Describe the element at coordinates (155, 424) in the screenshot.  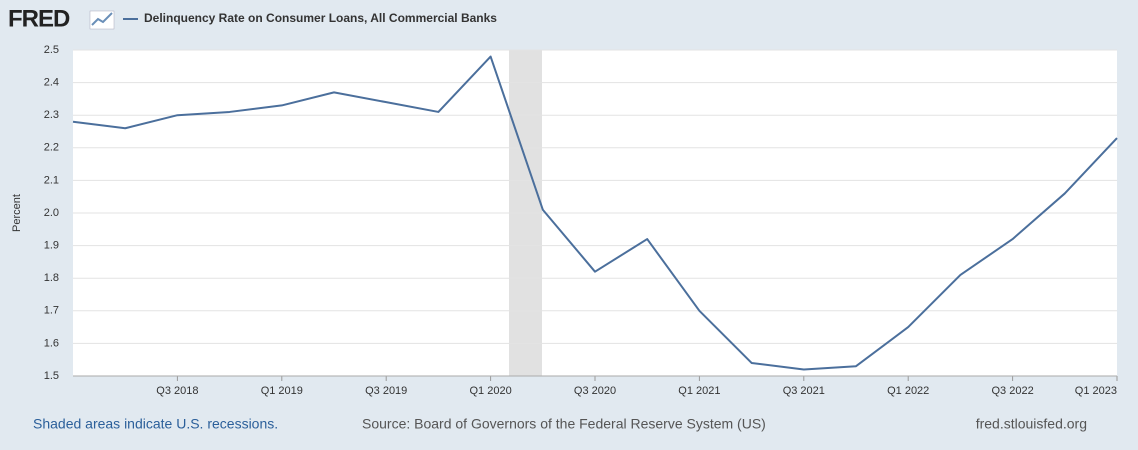
I see `recession-note: Shaded areas indicate U.S. recessions.` at that location.